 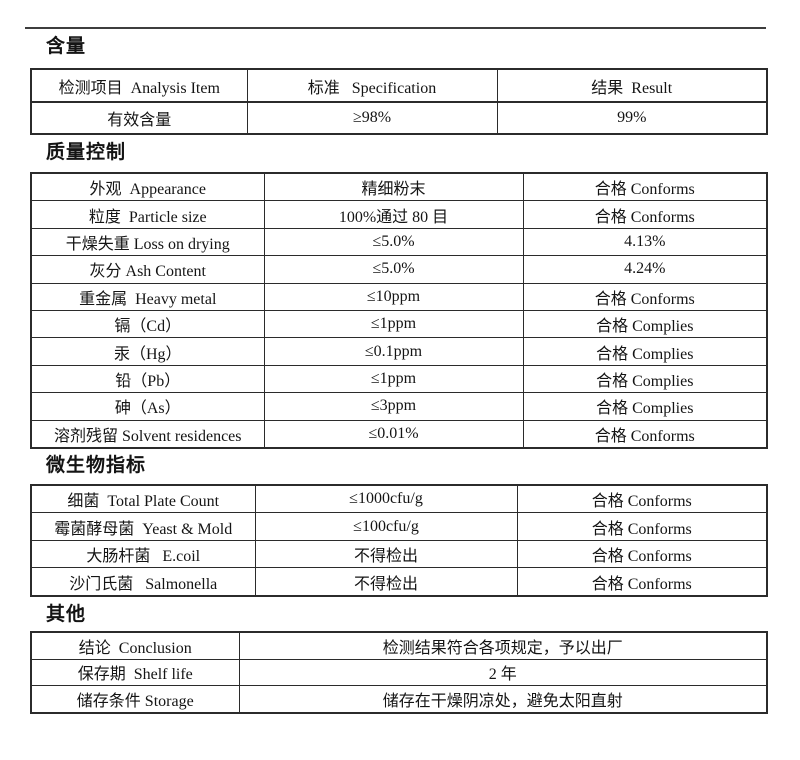 I want to click on table-row: 保存期 Shelf life 2 年, so click(x=399, y=672).